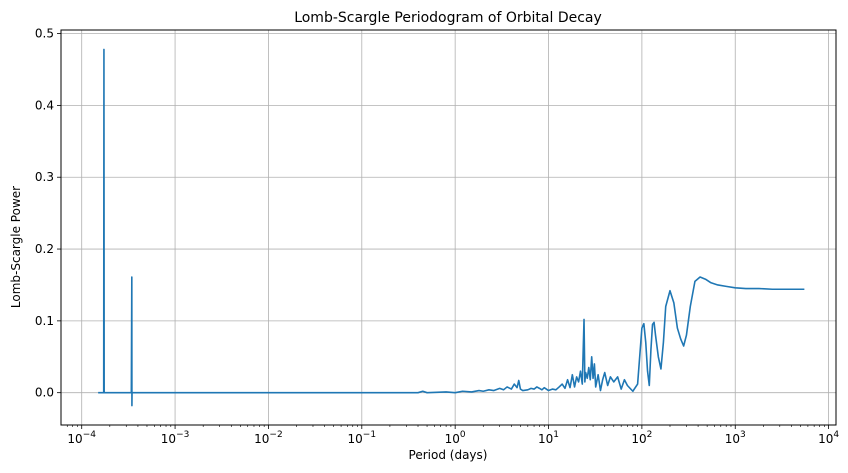 The image size is (848, 473). I want to click on x-tick-exponent: 2, so click(650, 435).